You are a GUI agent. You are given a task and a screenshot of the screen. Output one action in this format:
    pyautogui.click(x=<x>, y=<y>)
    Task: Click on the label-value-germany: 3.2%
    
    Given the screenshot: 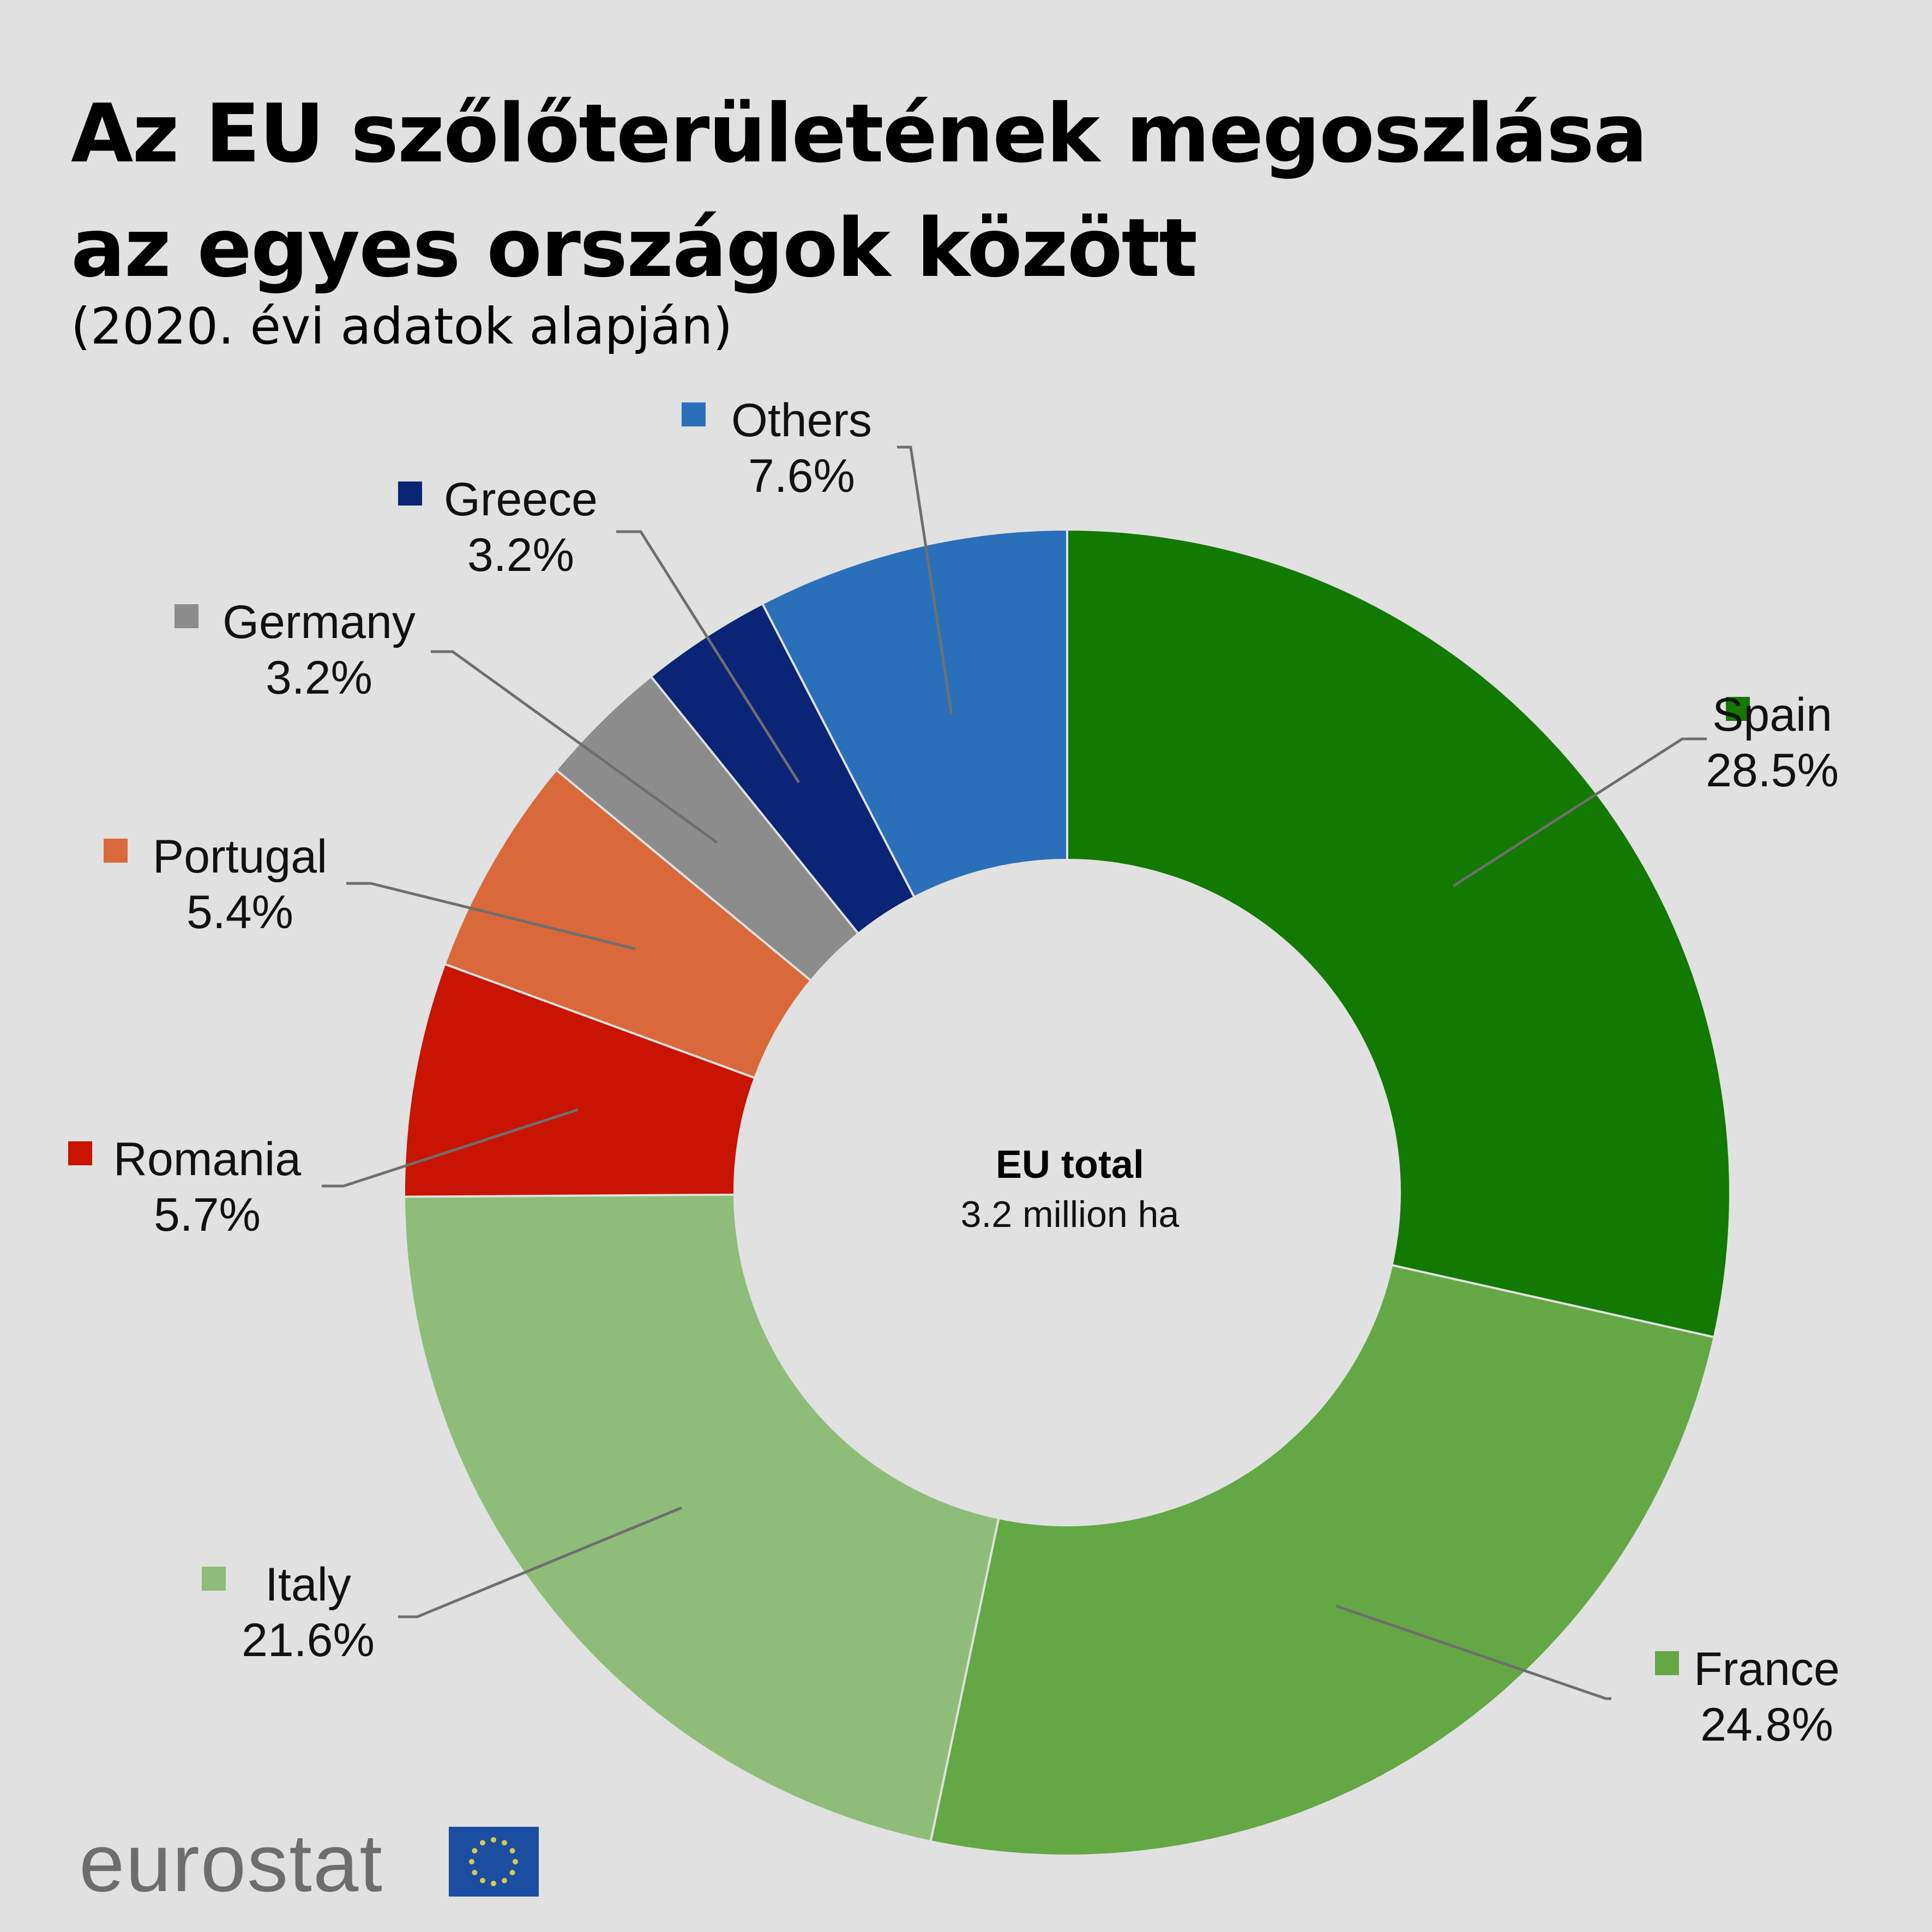 What is the action you would take?
    pyautogui.click(x=319, y=678)
    